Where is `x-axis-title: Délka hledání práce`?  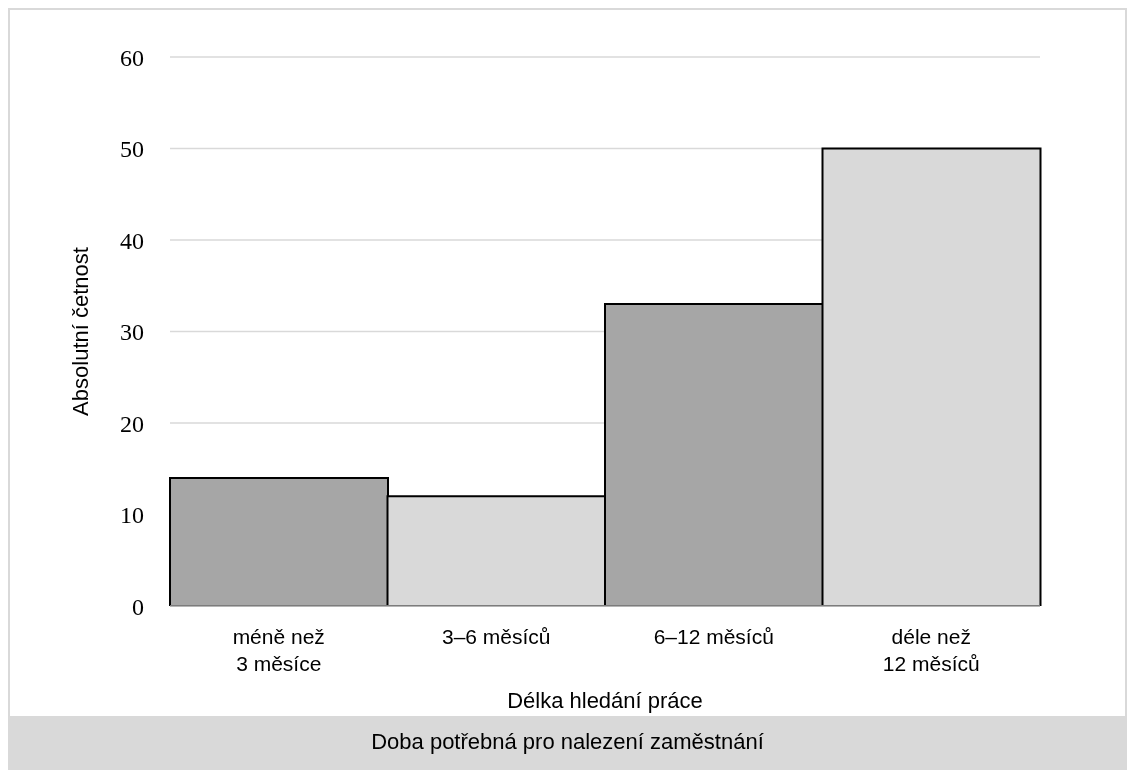
x-axis-title: Délka hledání práce is located at coordinates (605, 700).